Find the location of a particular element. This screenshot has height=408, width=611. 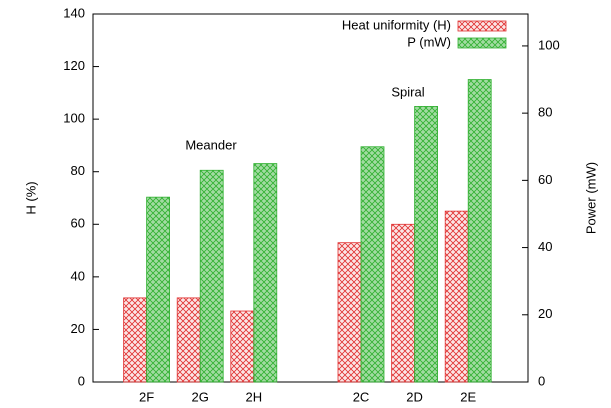

legend-label: P (mW) is located at coordinates (429, 41).